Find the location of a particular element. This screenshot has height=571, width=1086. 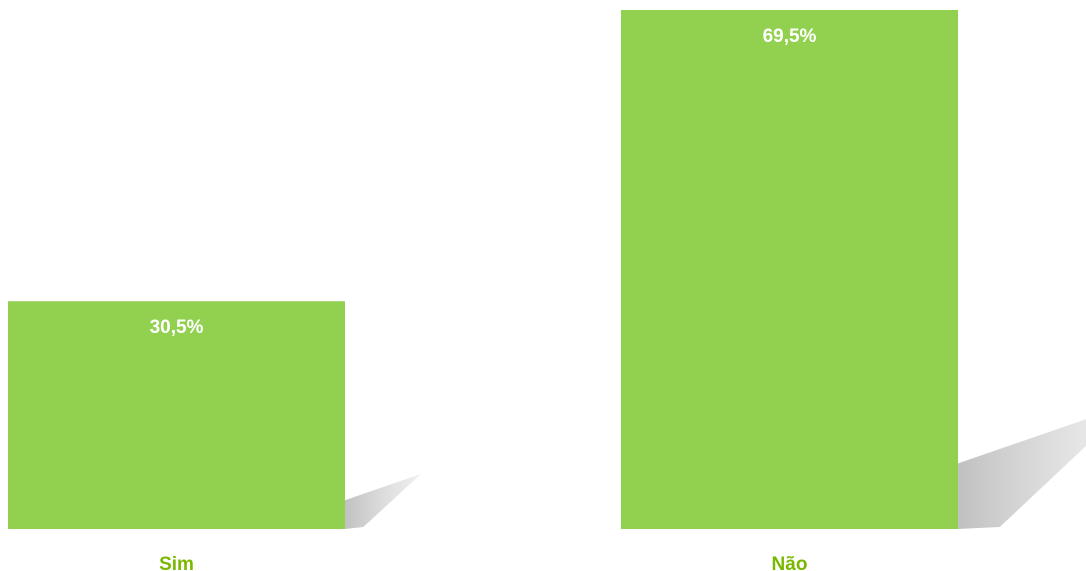

bar-sim is located at coordinates (176, 415).